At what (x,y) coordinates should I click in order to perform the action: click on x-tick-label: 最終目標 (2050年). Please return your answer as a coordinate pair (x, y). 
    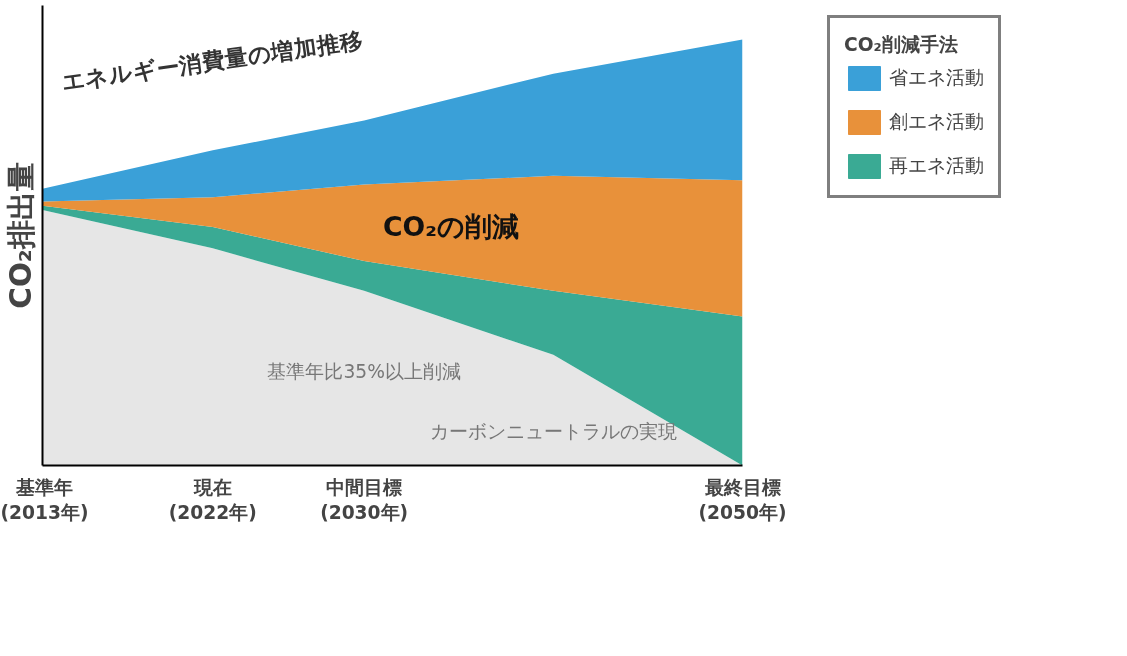
    Looking at the image, I should click on (742, 499).